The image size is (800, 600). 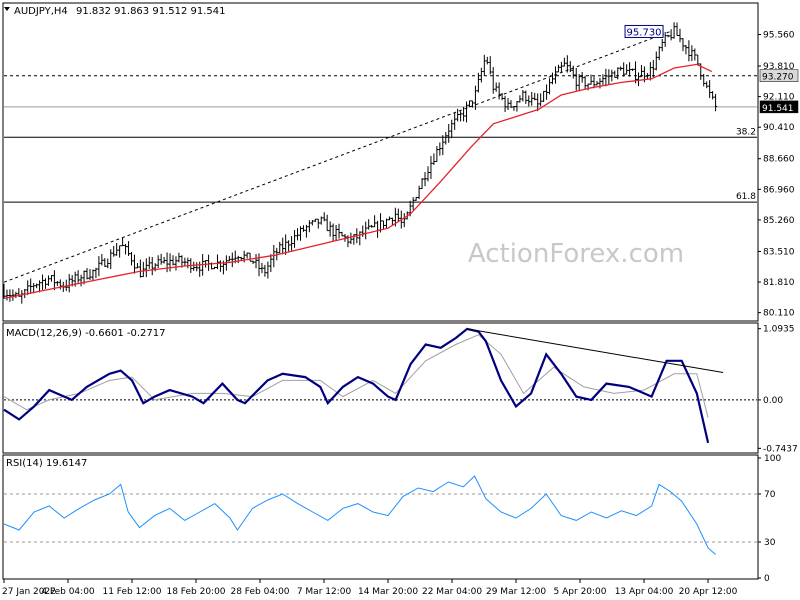 I want to click on price-ohlc-readout: 91.832 91.863 91.512 91.541, so click(x=151, y=11).